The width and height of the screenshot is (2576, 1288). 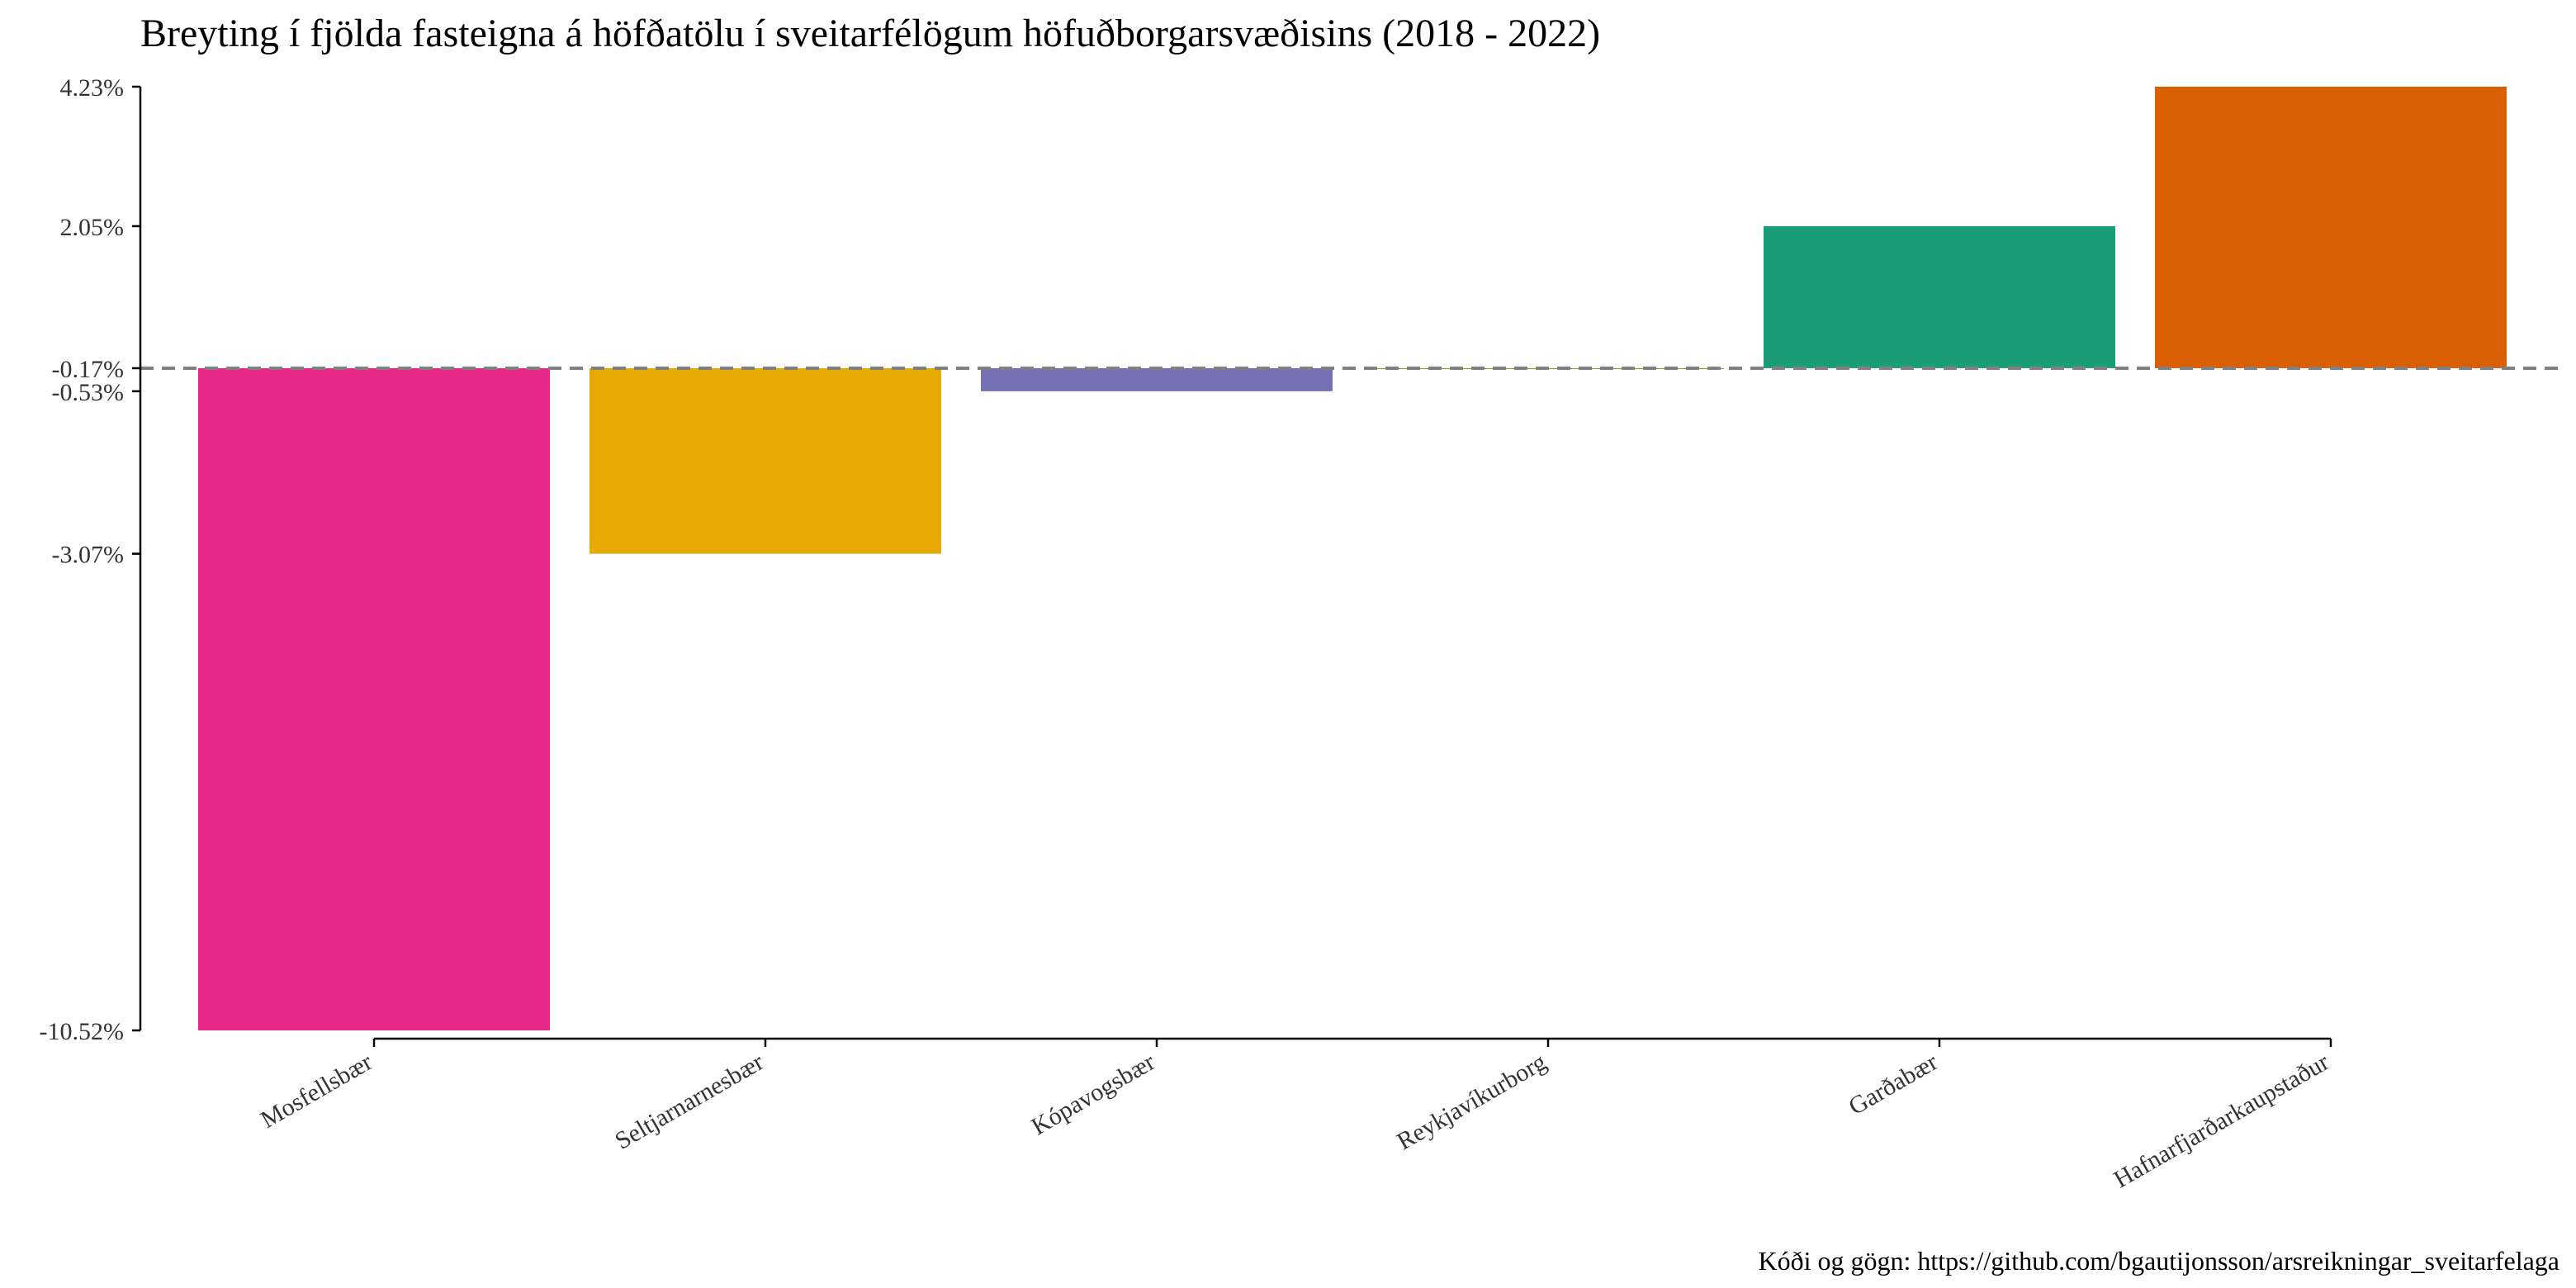 What do you see at coordinates (92, 88) in the screenshot?
I see `y-tick-label: 4.23%` at bounding box center [92, 88].